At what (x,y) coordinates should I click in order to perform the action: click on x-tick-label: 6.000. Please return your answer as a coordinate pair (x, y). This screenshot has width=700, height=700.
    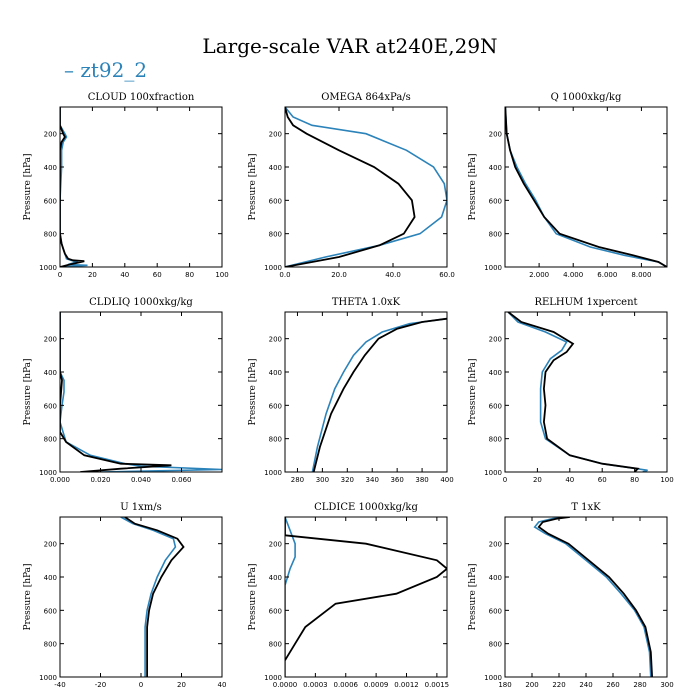
    Looking at the image, I should click on (607, 275).